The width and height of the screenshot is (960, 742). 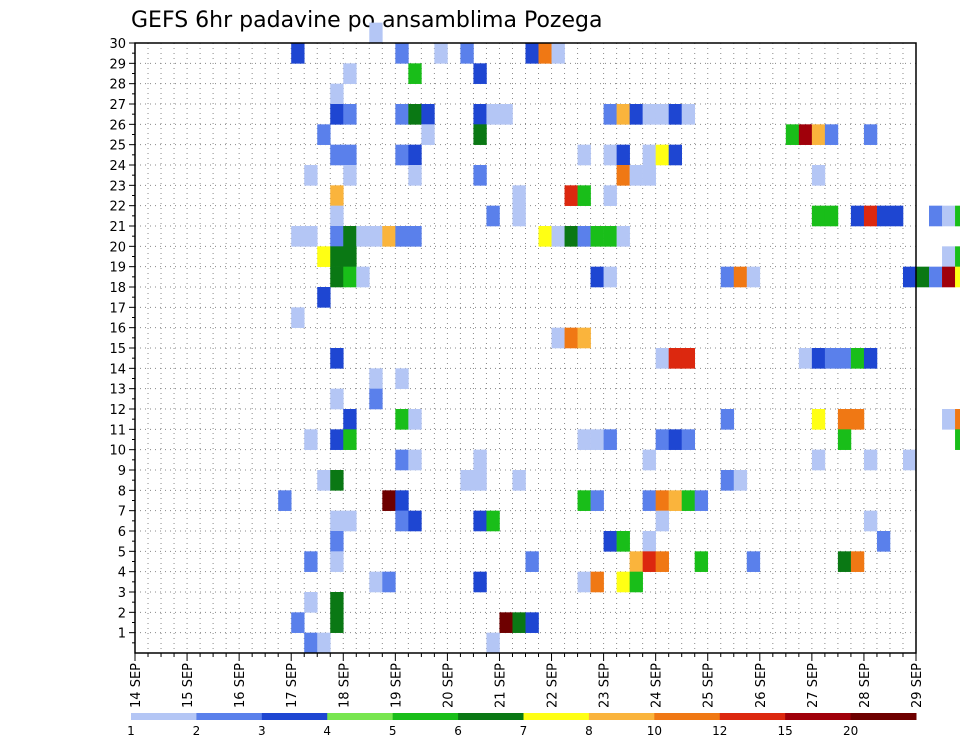 I want to click on y-tick-label: 25, so click(x=117, y=146).